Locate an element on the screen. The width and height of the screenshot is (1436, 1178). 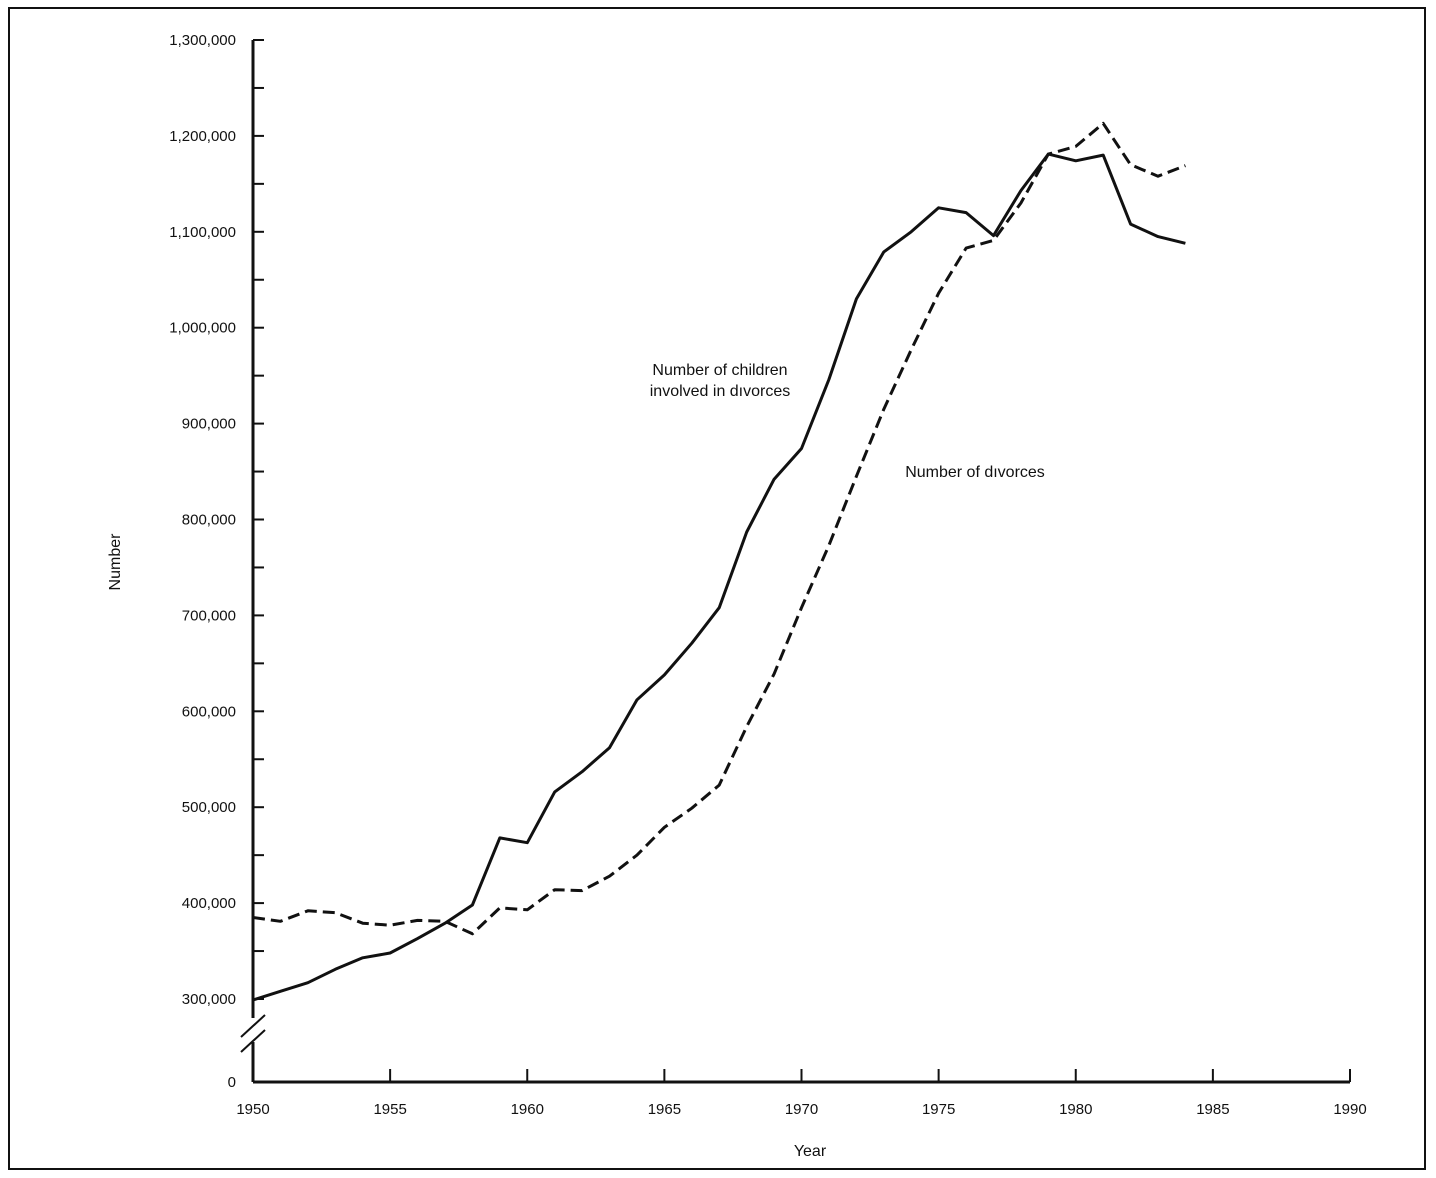
y-tick-label: 1,000,000 is located at coordinates (202, 328).